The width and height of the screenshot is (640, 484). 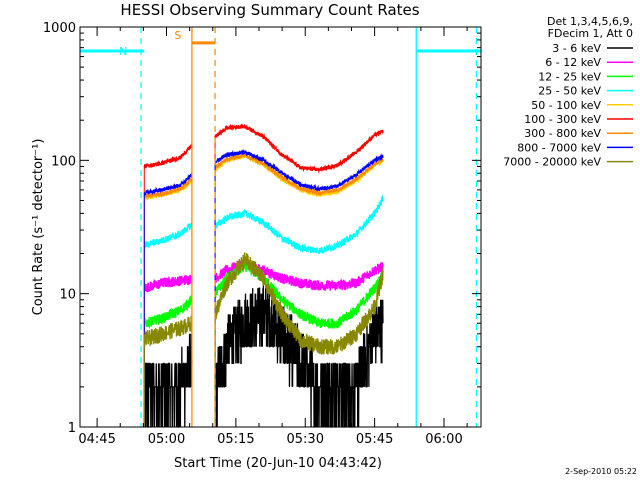 I want to click on legend-label-0: 3 - 6 keV, so click(x=576, y=48).